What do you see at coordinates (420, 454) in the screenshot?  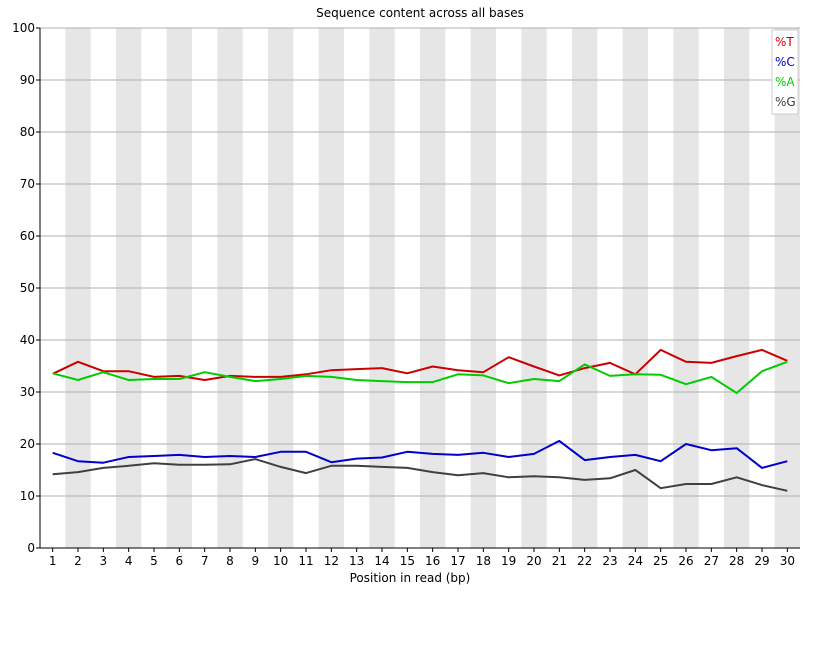 I see `series-line-C` at bounding box center [420, 454].